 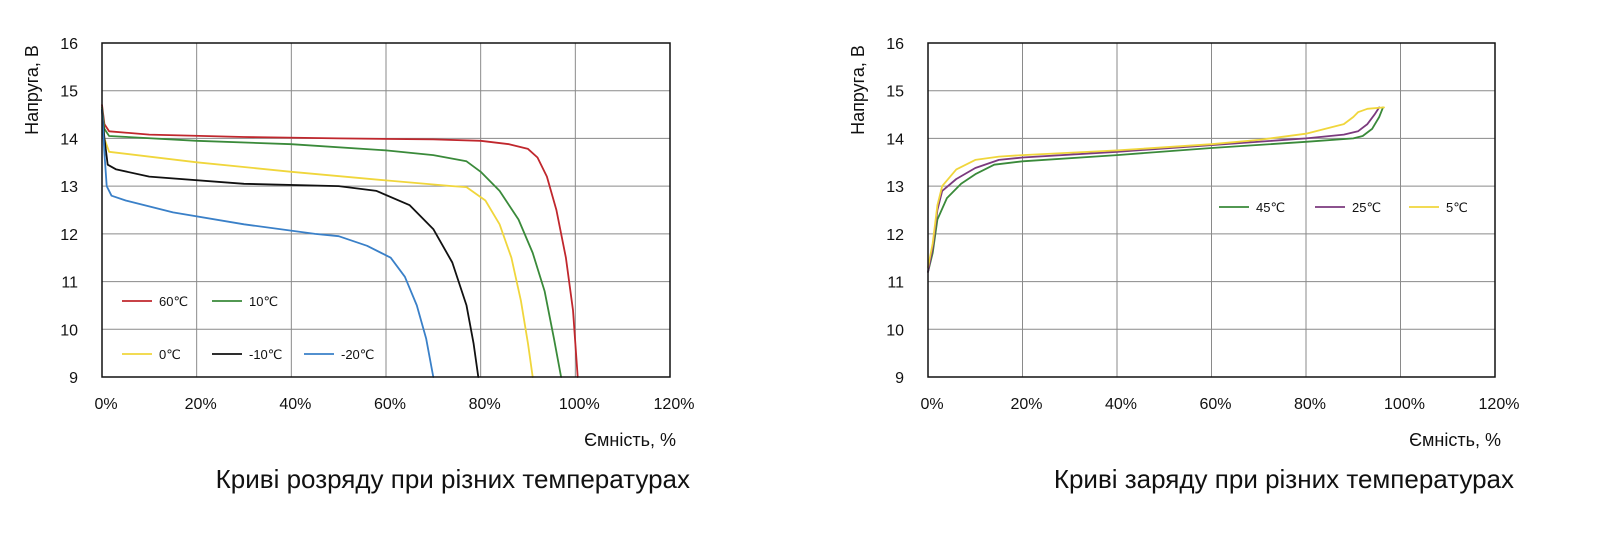 I want to click on charge-y-tick-label: 10, so click(x=895, y=330).